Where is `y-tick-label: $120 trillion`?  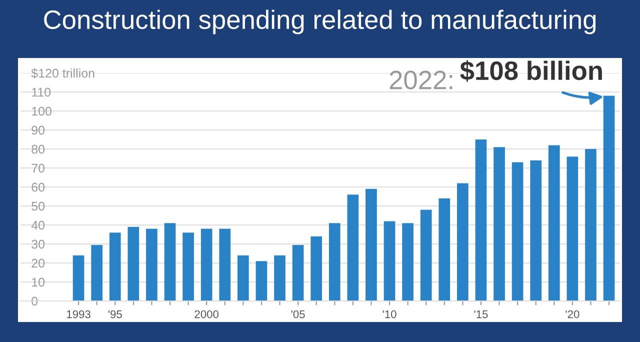 y-tick-label: $120 trillion is located at coordinates (62, 73).